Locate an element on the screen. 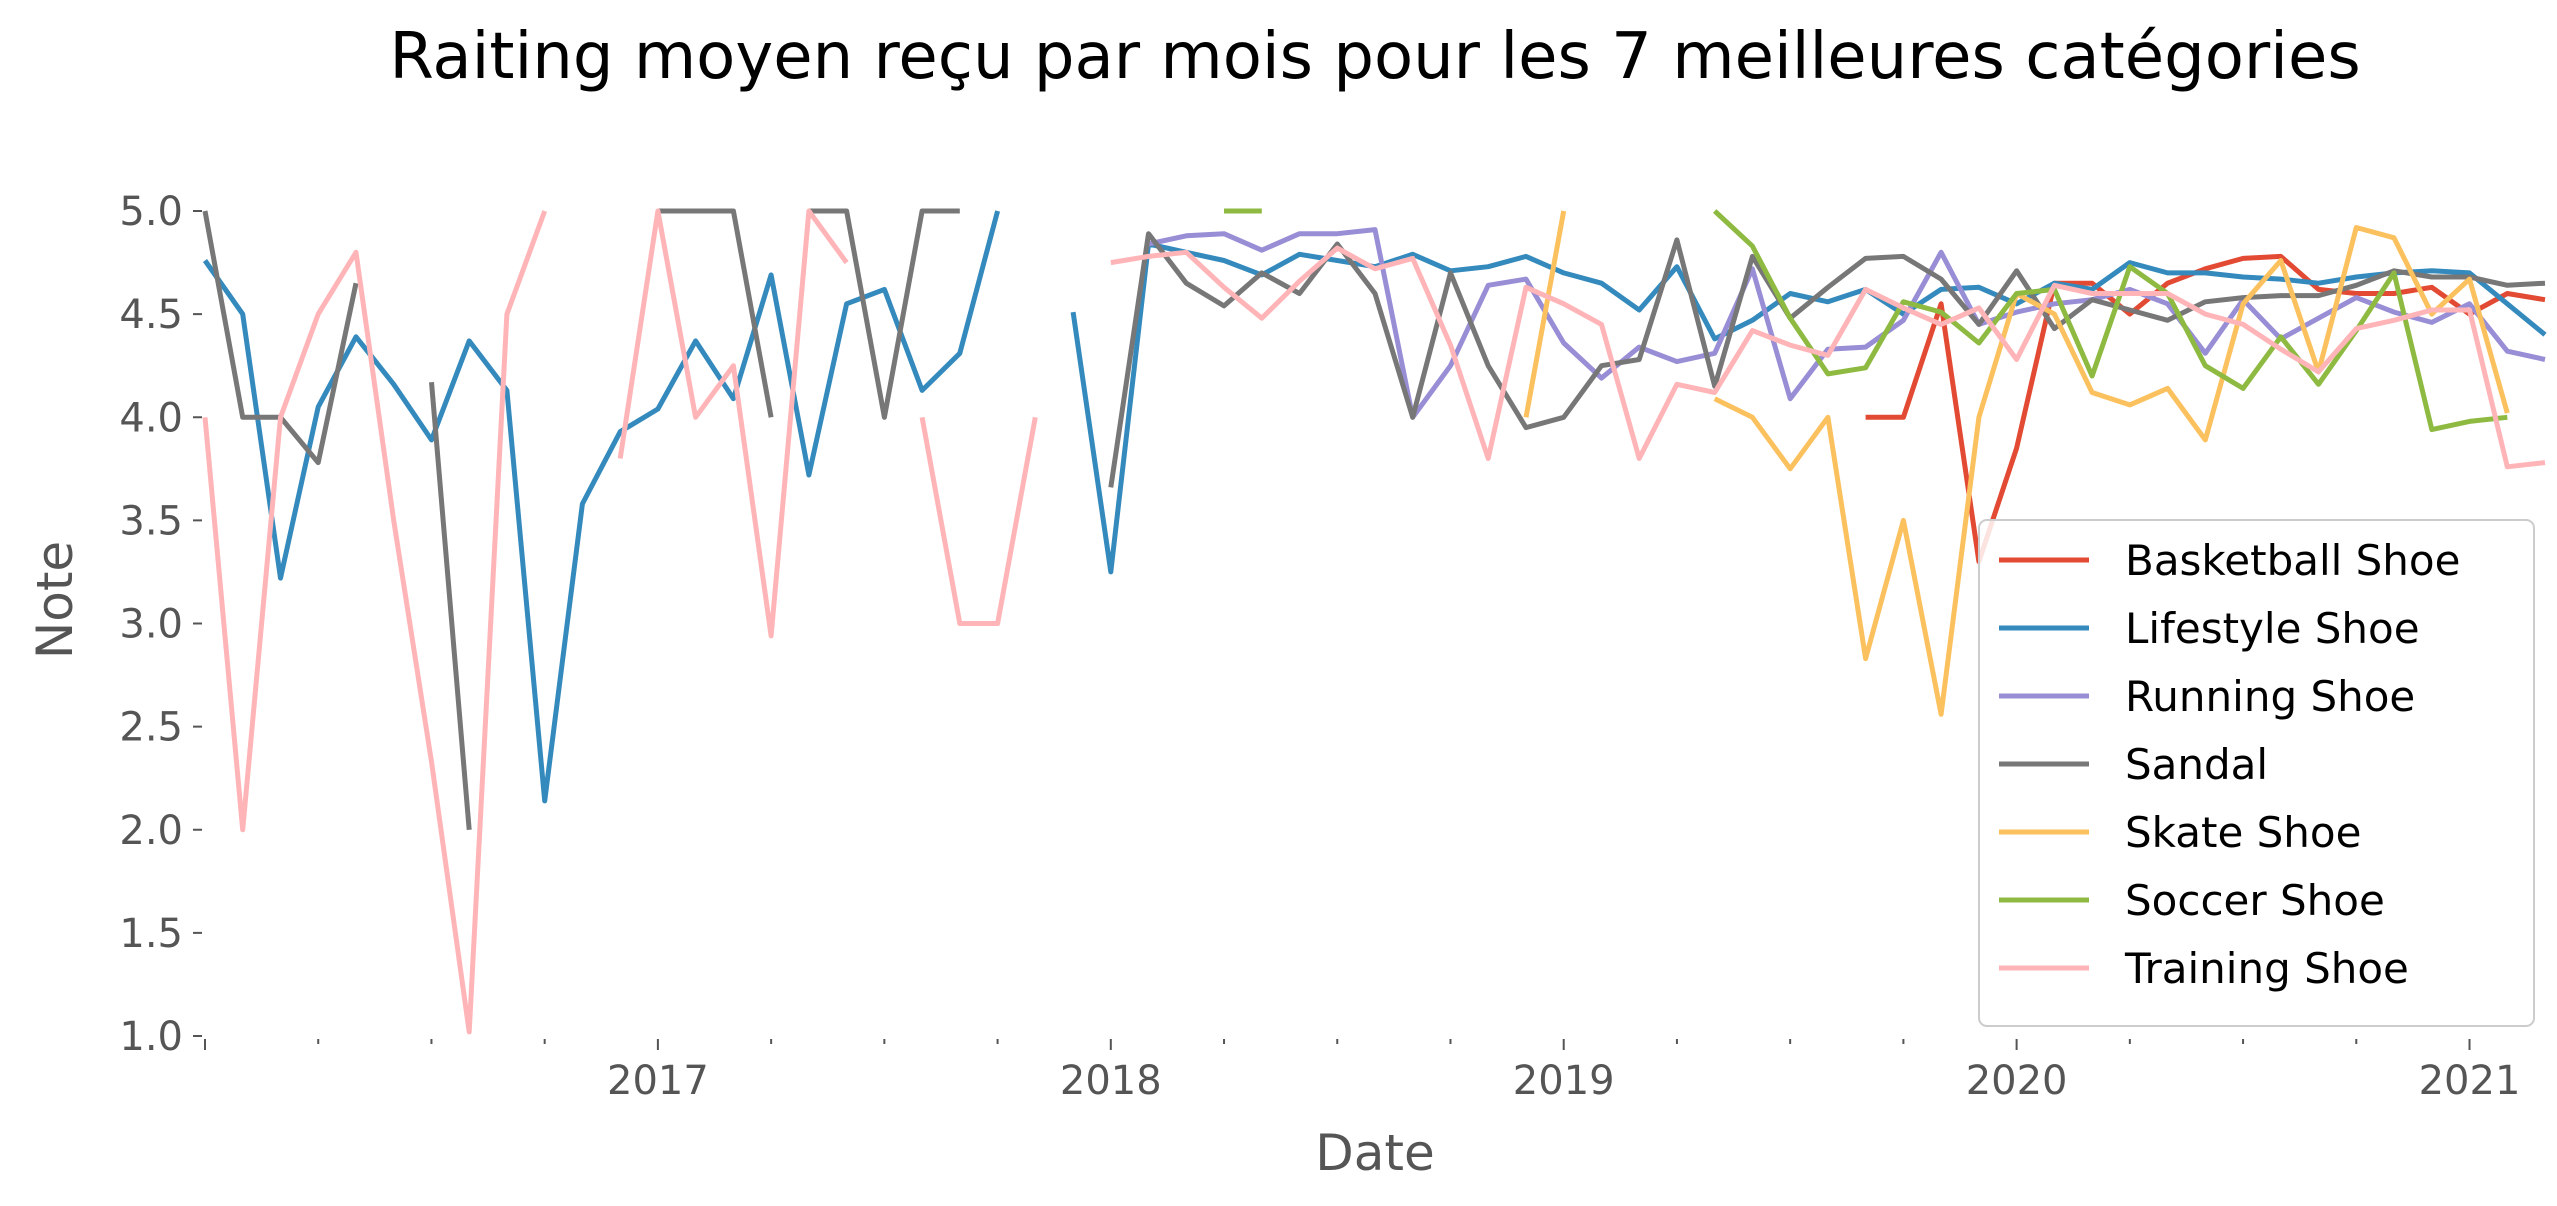 The image size is (2557, 1206). legend-item: Skate Shoe is located at coordinates (2180, 832).